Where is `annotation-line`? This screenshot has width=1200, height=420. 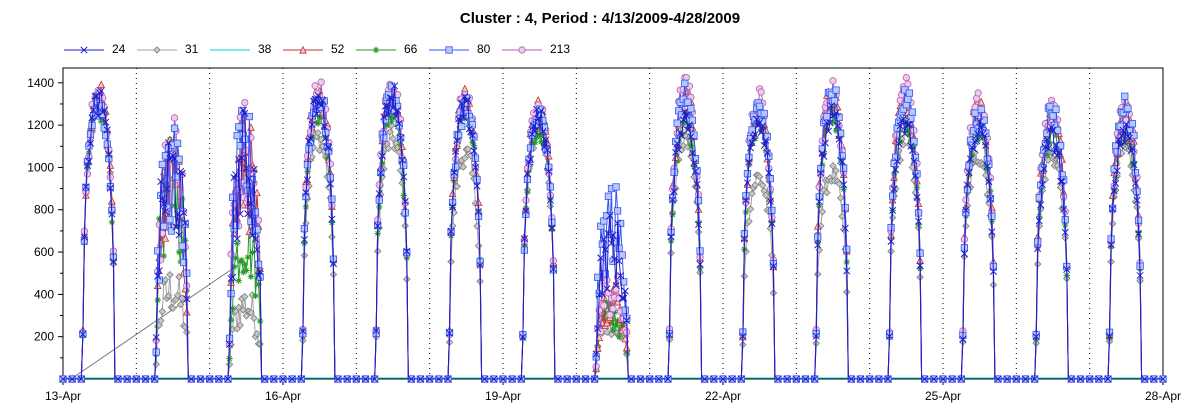 annotation-line is located at coordinates (154, 322).